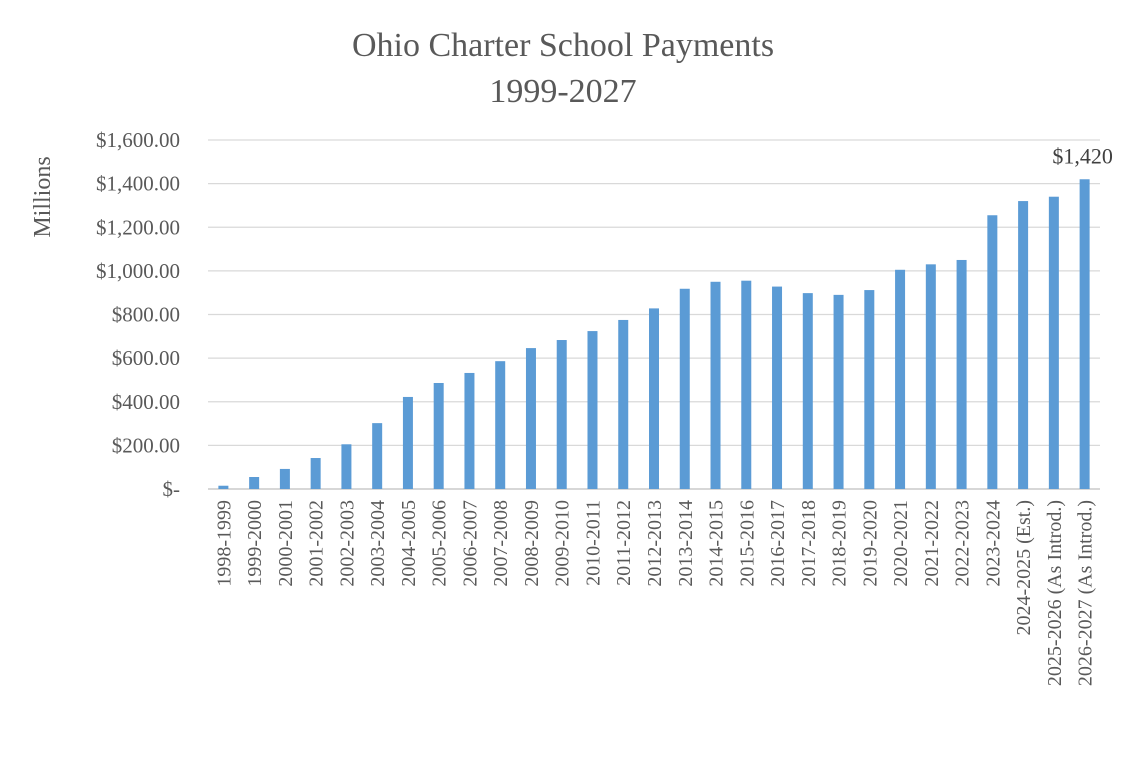 This screenshot has width=1126, height=768. Describe the element at coordinates (686, 543) in the screenshot. I see `x-tick-label: 2013-2014` at that location.